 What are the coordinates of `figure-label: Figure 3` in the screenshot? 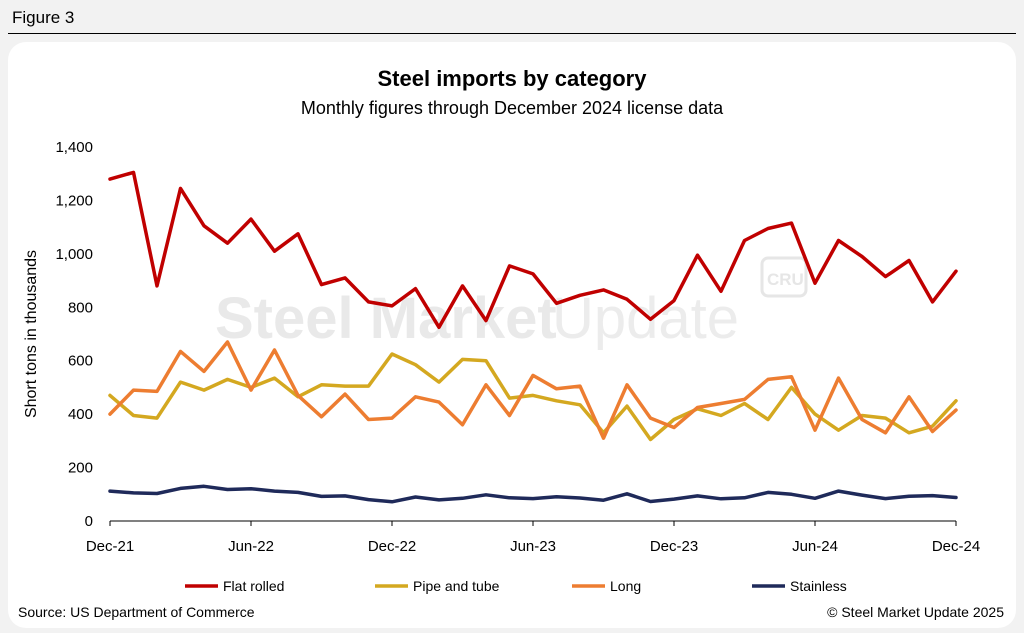 It's located at (43, 17).